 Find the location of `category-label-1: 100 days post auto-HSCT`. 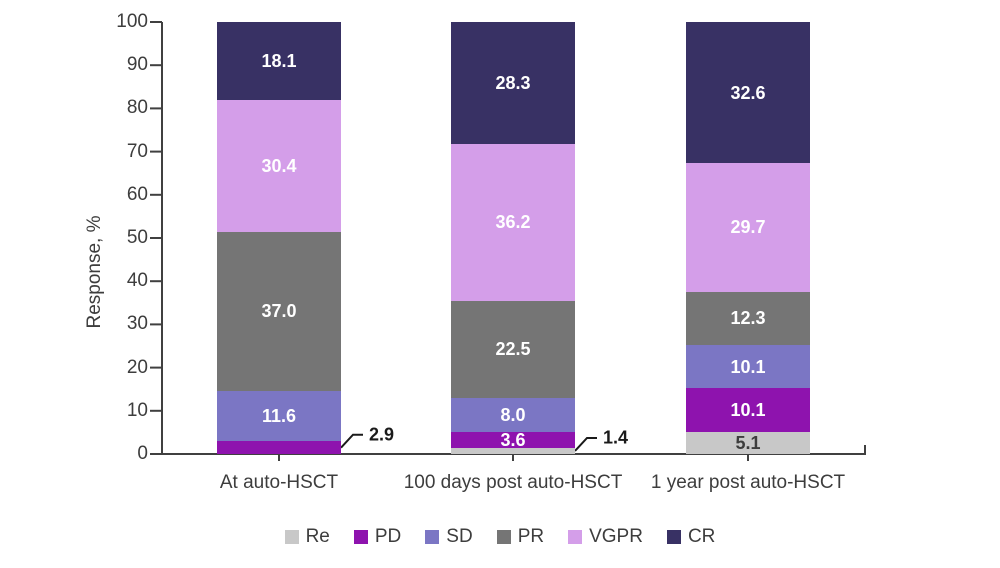

category-label-1: 100 days post auto-HSCT is located at coordinates (513, 482).